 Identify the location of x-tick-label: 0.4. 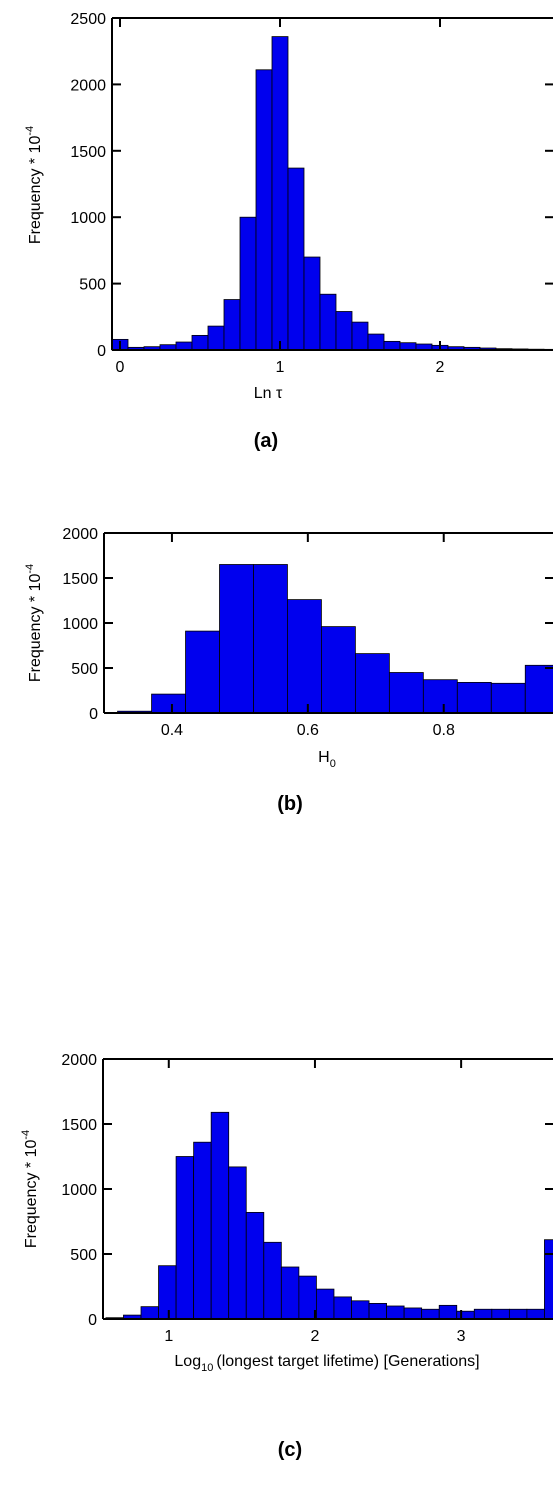
(172, 730).